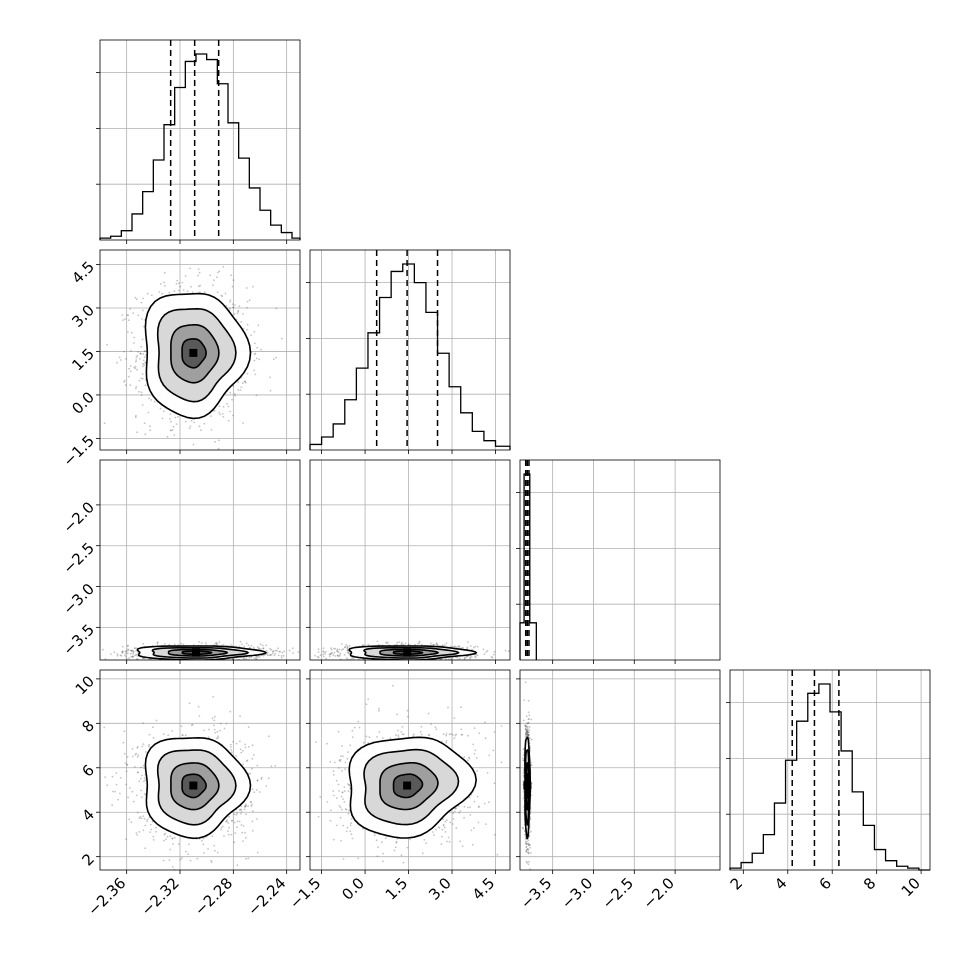 This screenshot has width=970, height=970. What do you see at coordinates (193, 357) in the screenshot?
I see `joint-panel-p0-p1` at bounding box center [193, 357].